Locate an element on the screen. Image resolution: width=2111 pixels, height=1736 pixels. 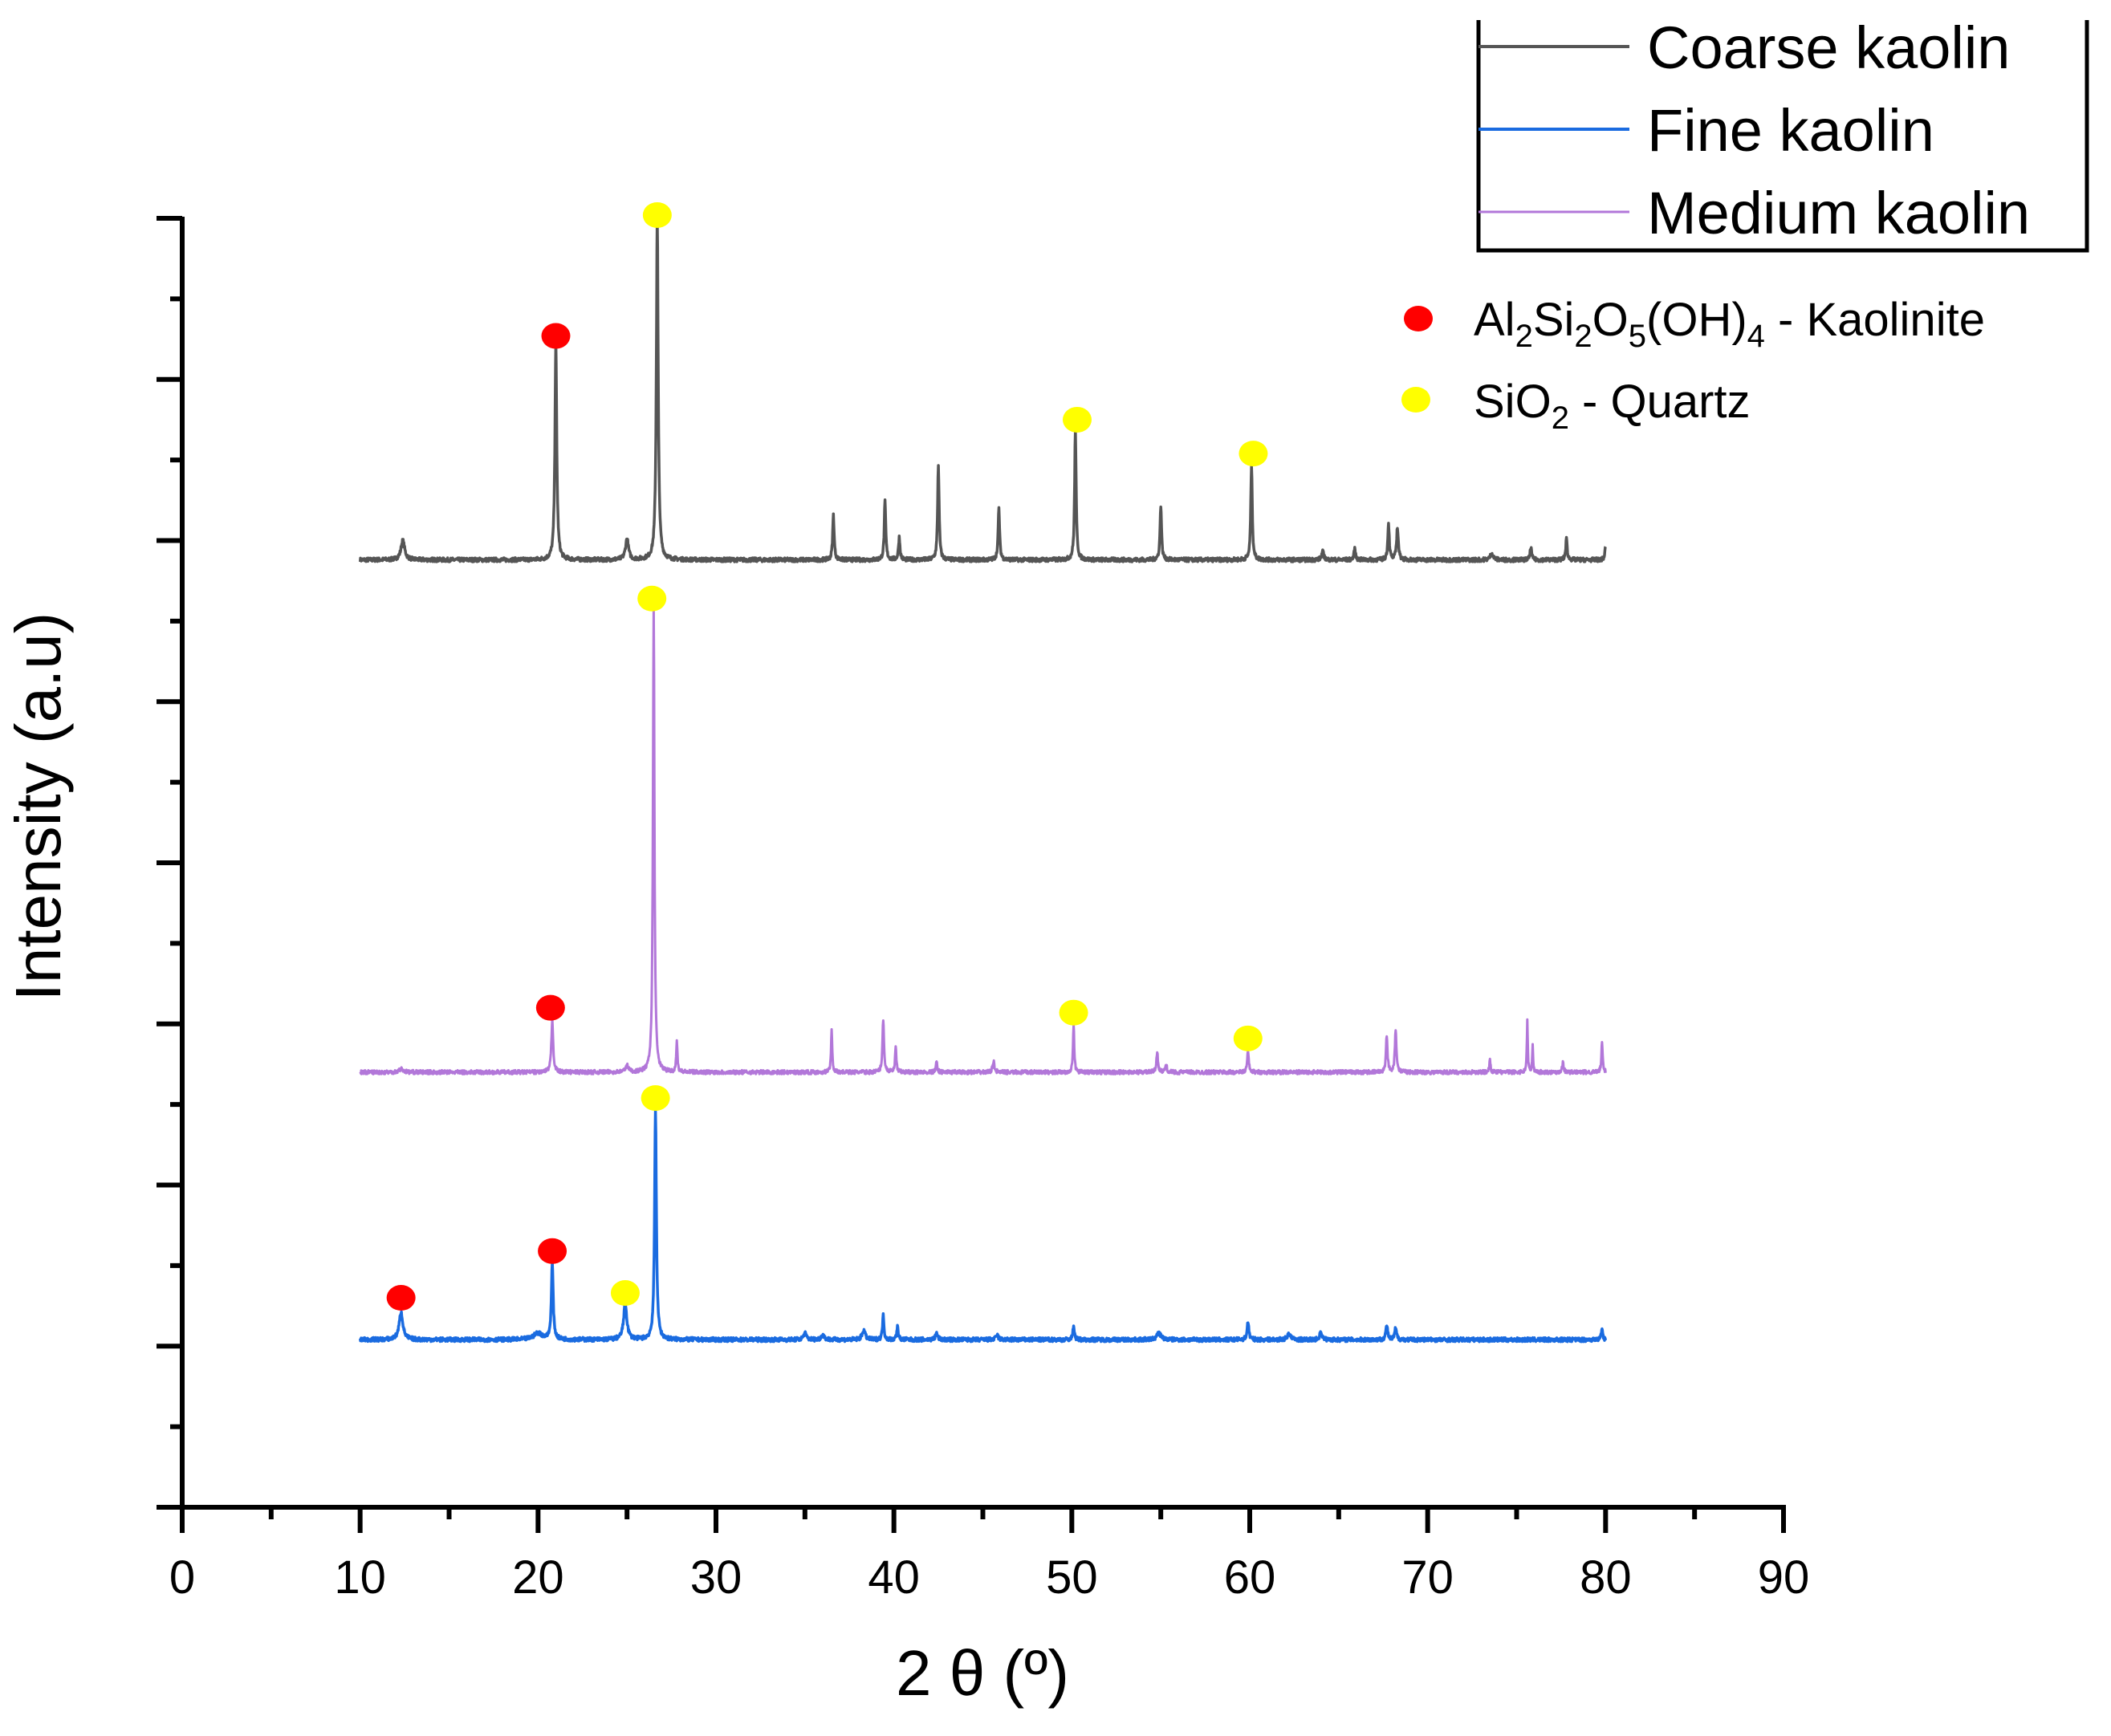
x-tick-label: 0 is located at coordinates (182, 1577).